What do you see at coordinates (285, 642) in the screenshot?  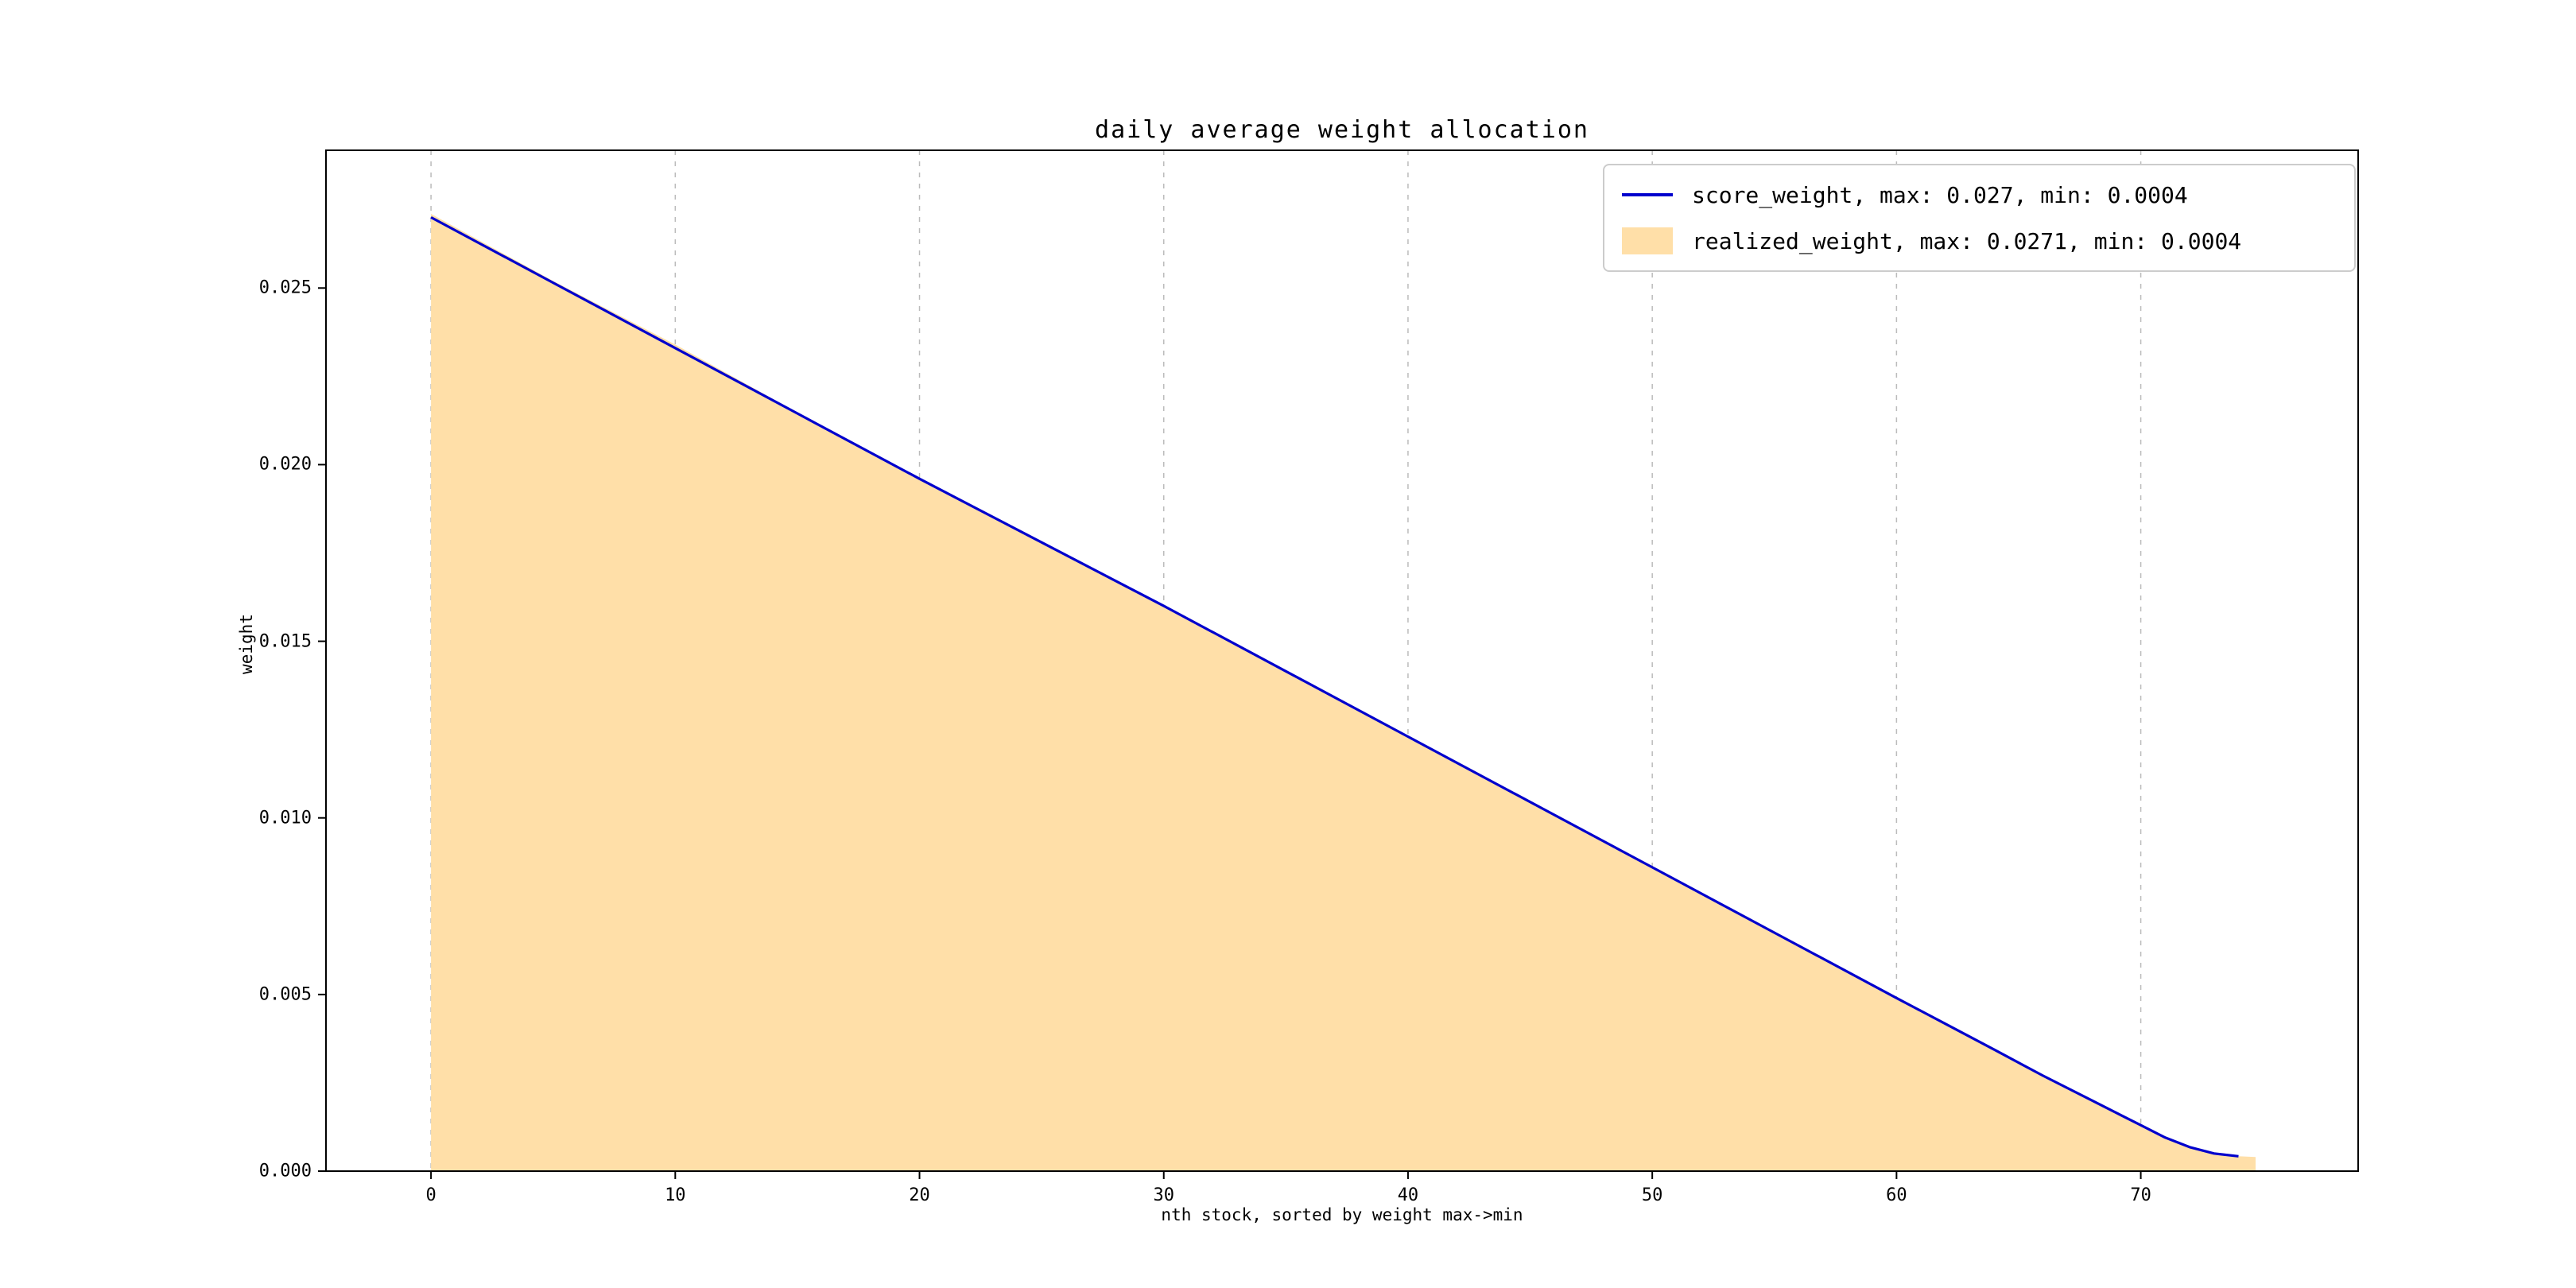 I see `y-tick-label: 0.015` at bounding box center [285, 642].